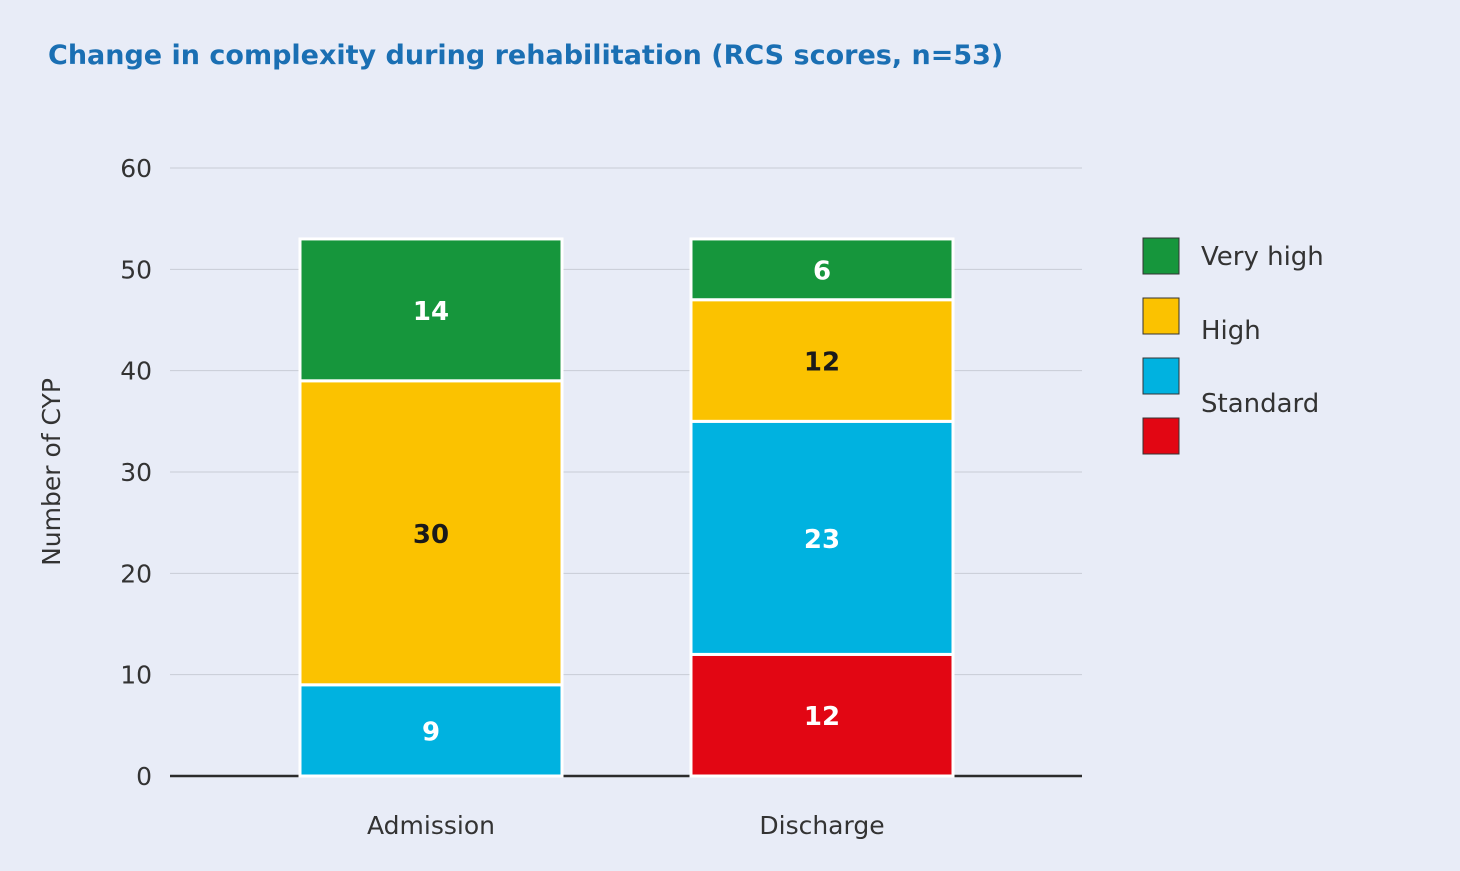 This screenshot has width=1460, height=871. What do you see at coordinates (136, 573) in the screenshot?
I see `y-tick-label: 20` at bounding box center [136, 573].